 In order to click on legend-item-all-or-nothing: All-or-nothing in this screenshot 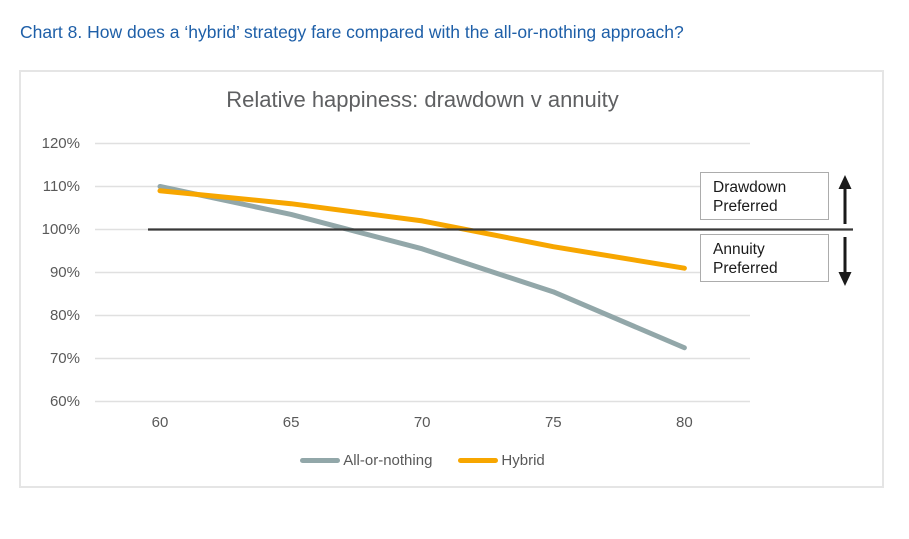, I will do `click(366, 460)`.